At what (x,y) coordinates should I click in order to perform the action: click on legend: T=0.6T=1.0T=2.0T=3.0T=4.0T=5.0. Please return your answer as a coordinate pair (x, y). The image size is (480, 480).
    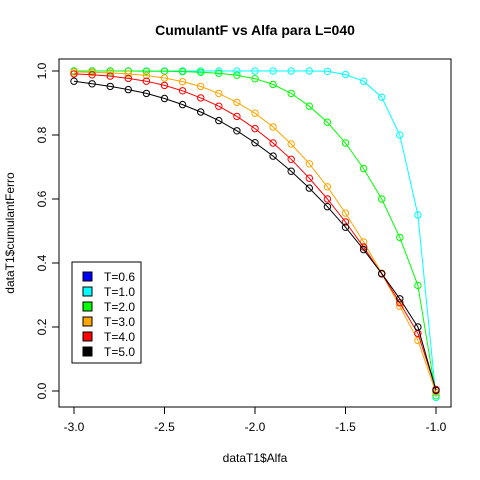
    Looking at the image, I should click on (106, 312).